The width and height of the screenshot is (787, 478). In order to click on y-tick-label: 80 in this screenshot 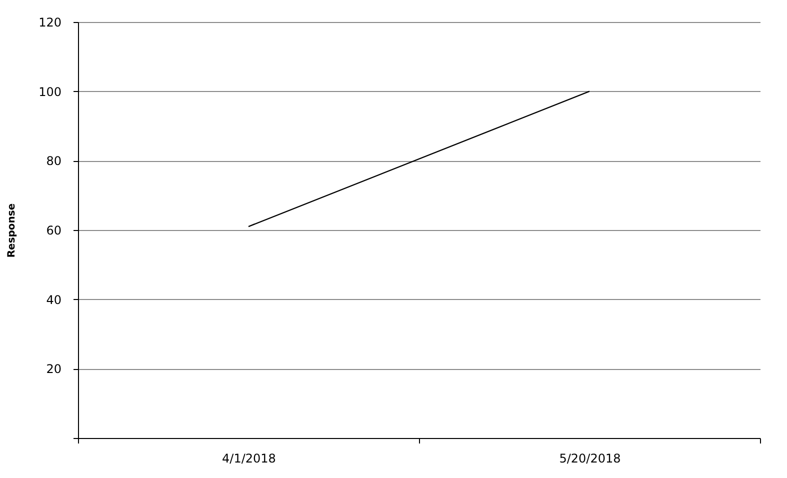, I will do `click(54, 161)`.